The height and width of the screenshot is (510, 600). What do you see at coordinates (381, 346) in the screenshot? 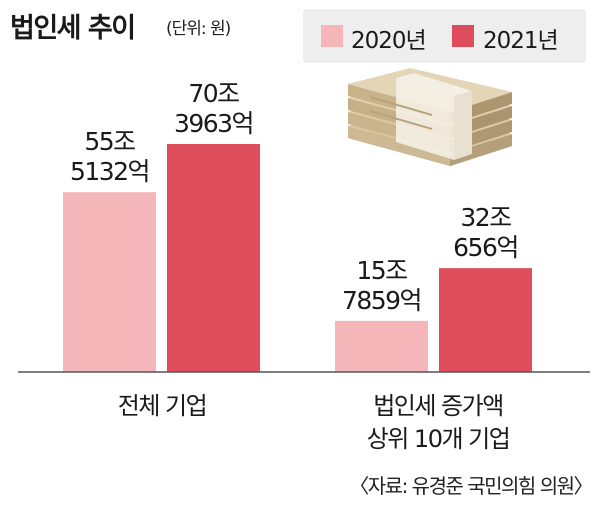
I see `bar-2020년-1` at bounding box center [381, 346].